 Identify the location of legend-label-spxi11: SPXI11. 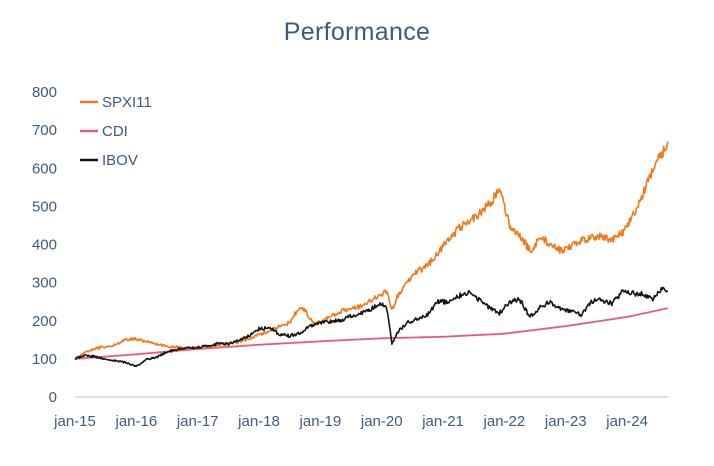
(127, 102).